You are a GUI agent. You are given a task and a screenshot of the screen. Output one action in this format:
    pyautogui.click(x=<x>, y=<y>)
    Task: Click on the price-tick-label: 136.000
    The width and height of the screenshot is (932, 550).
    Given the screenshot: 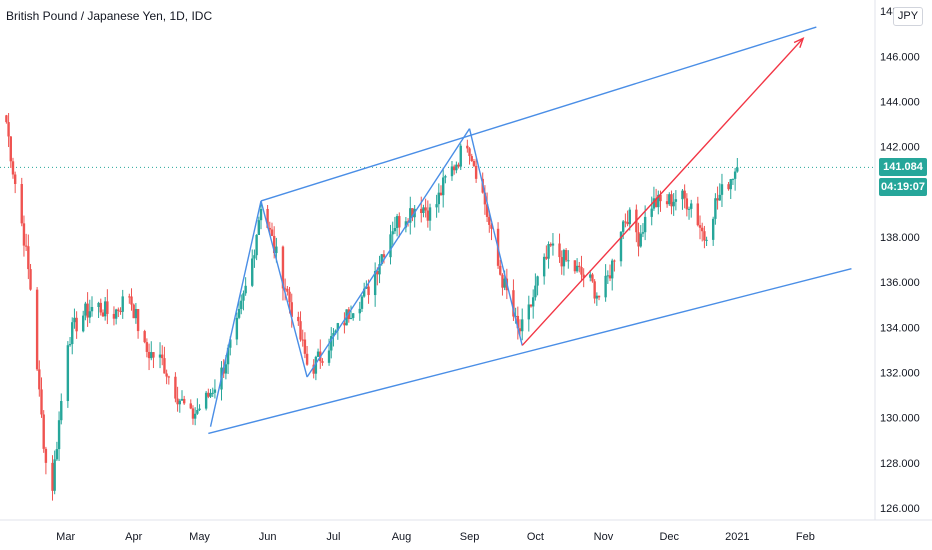 What is the action you would take?
    pyautogui.click(x=900, y=283)
    